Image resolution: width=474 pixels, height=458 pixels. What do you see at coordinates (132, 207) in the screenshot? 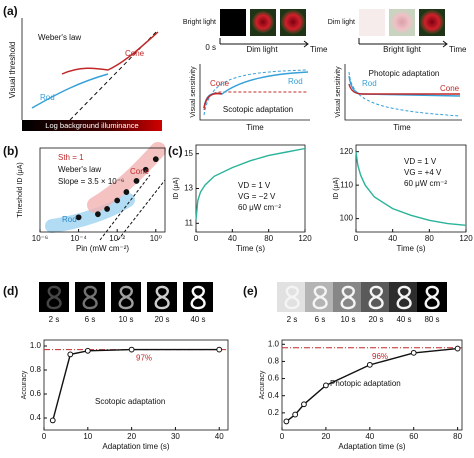
I see `weber-line` at bounding box center [132, 207].